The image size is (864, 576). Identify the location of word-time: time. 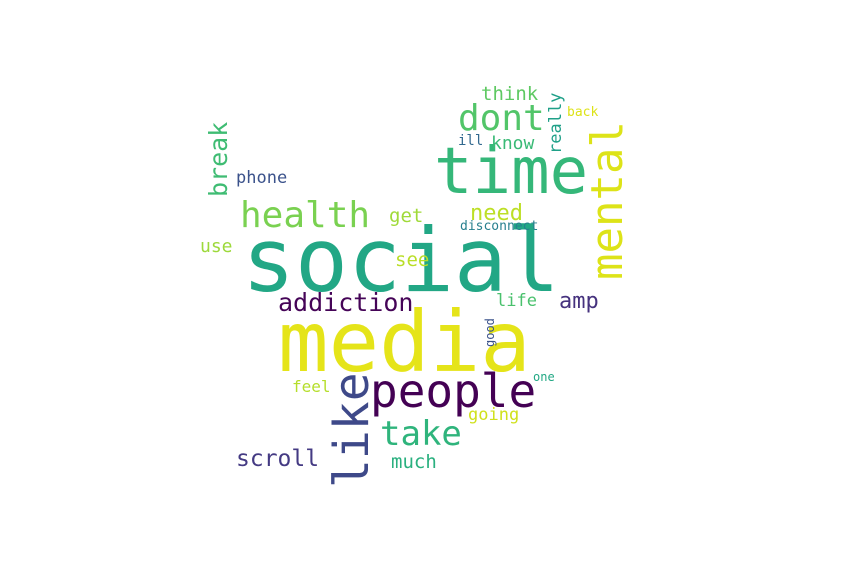
(511, 172).